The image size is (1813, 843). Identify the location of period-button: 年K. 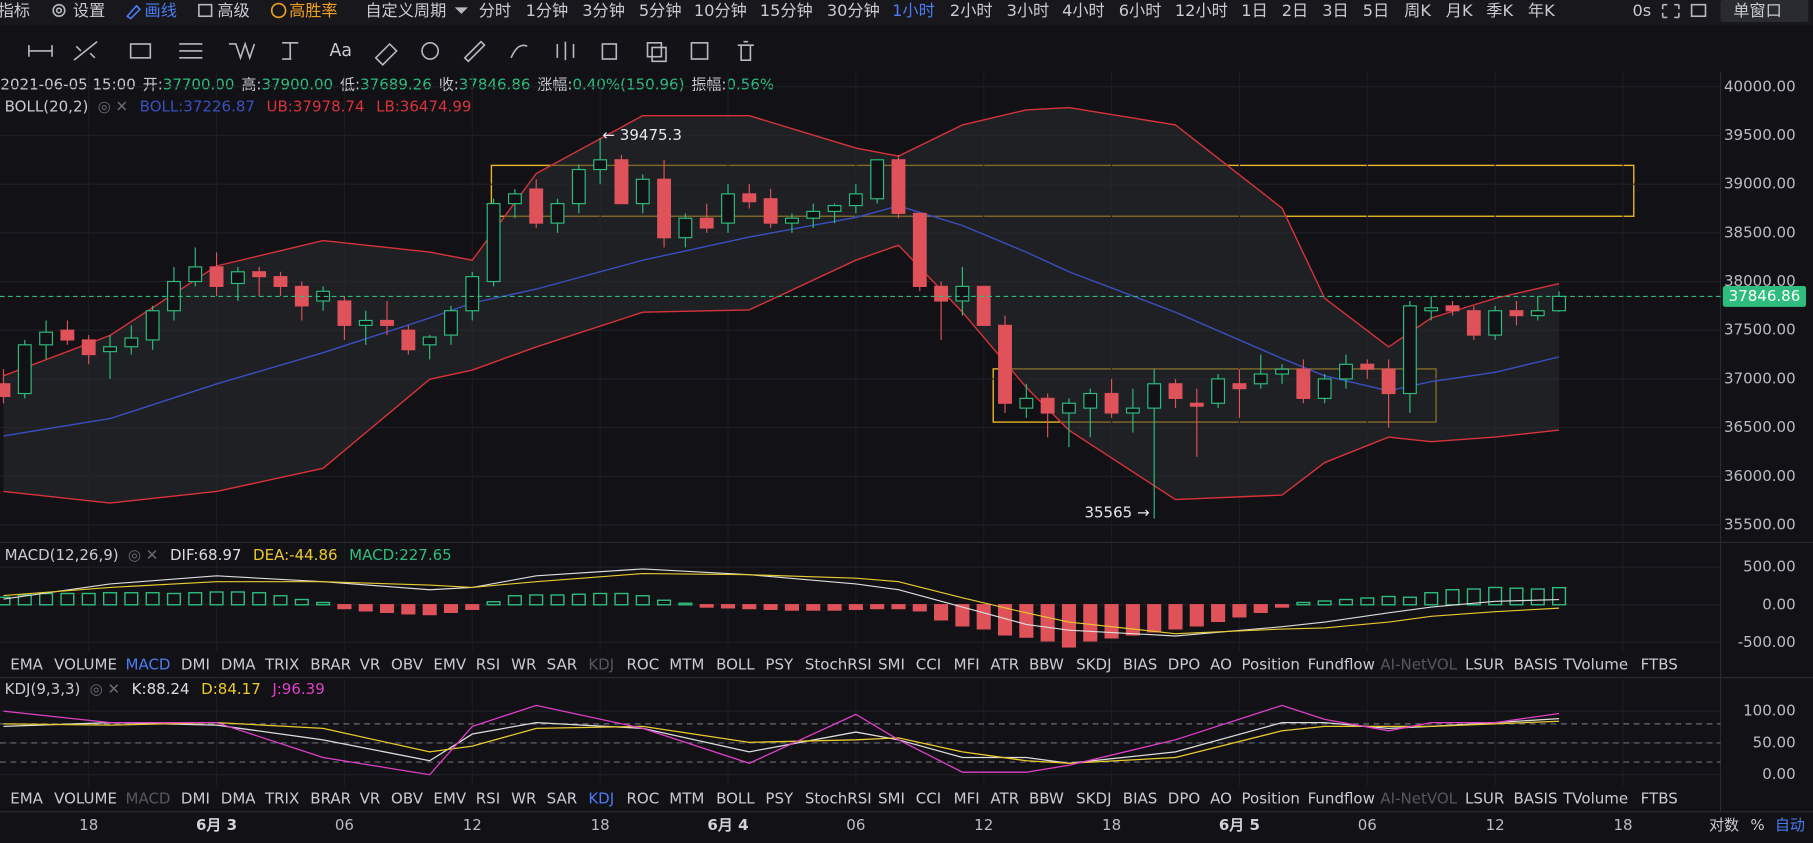
(1541, 10).